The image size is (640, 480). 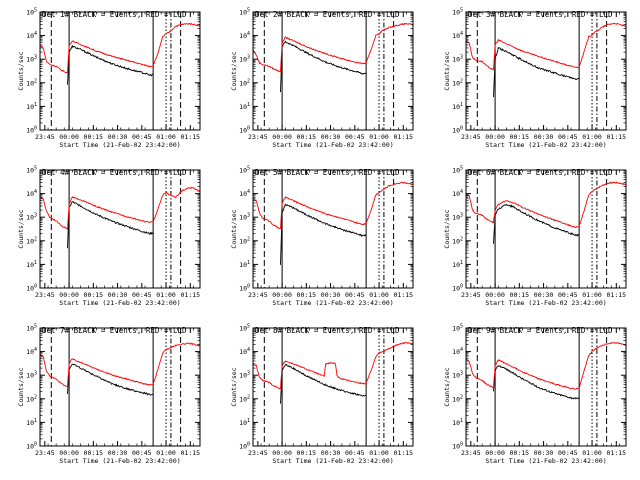 What do you see at coordinates (540, 14) in the screenshot?
I see `panel-title: Det 3# BLACK = Events, RED = LLD` at bounding box center [540, 14].